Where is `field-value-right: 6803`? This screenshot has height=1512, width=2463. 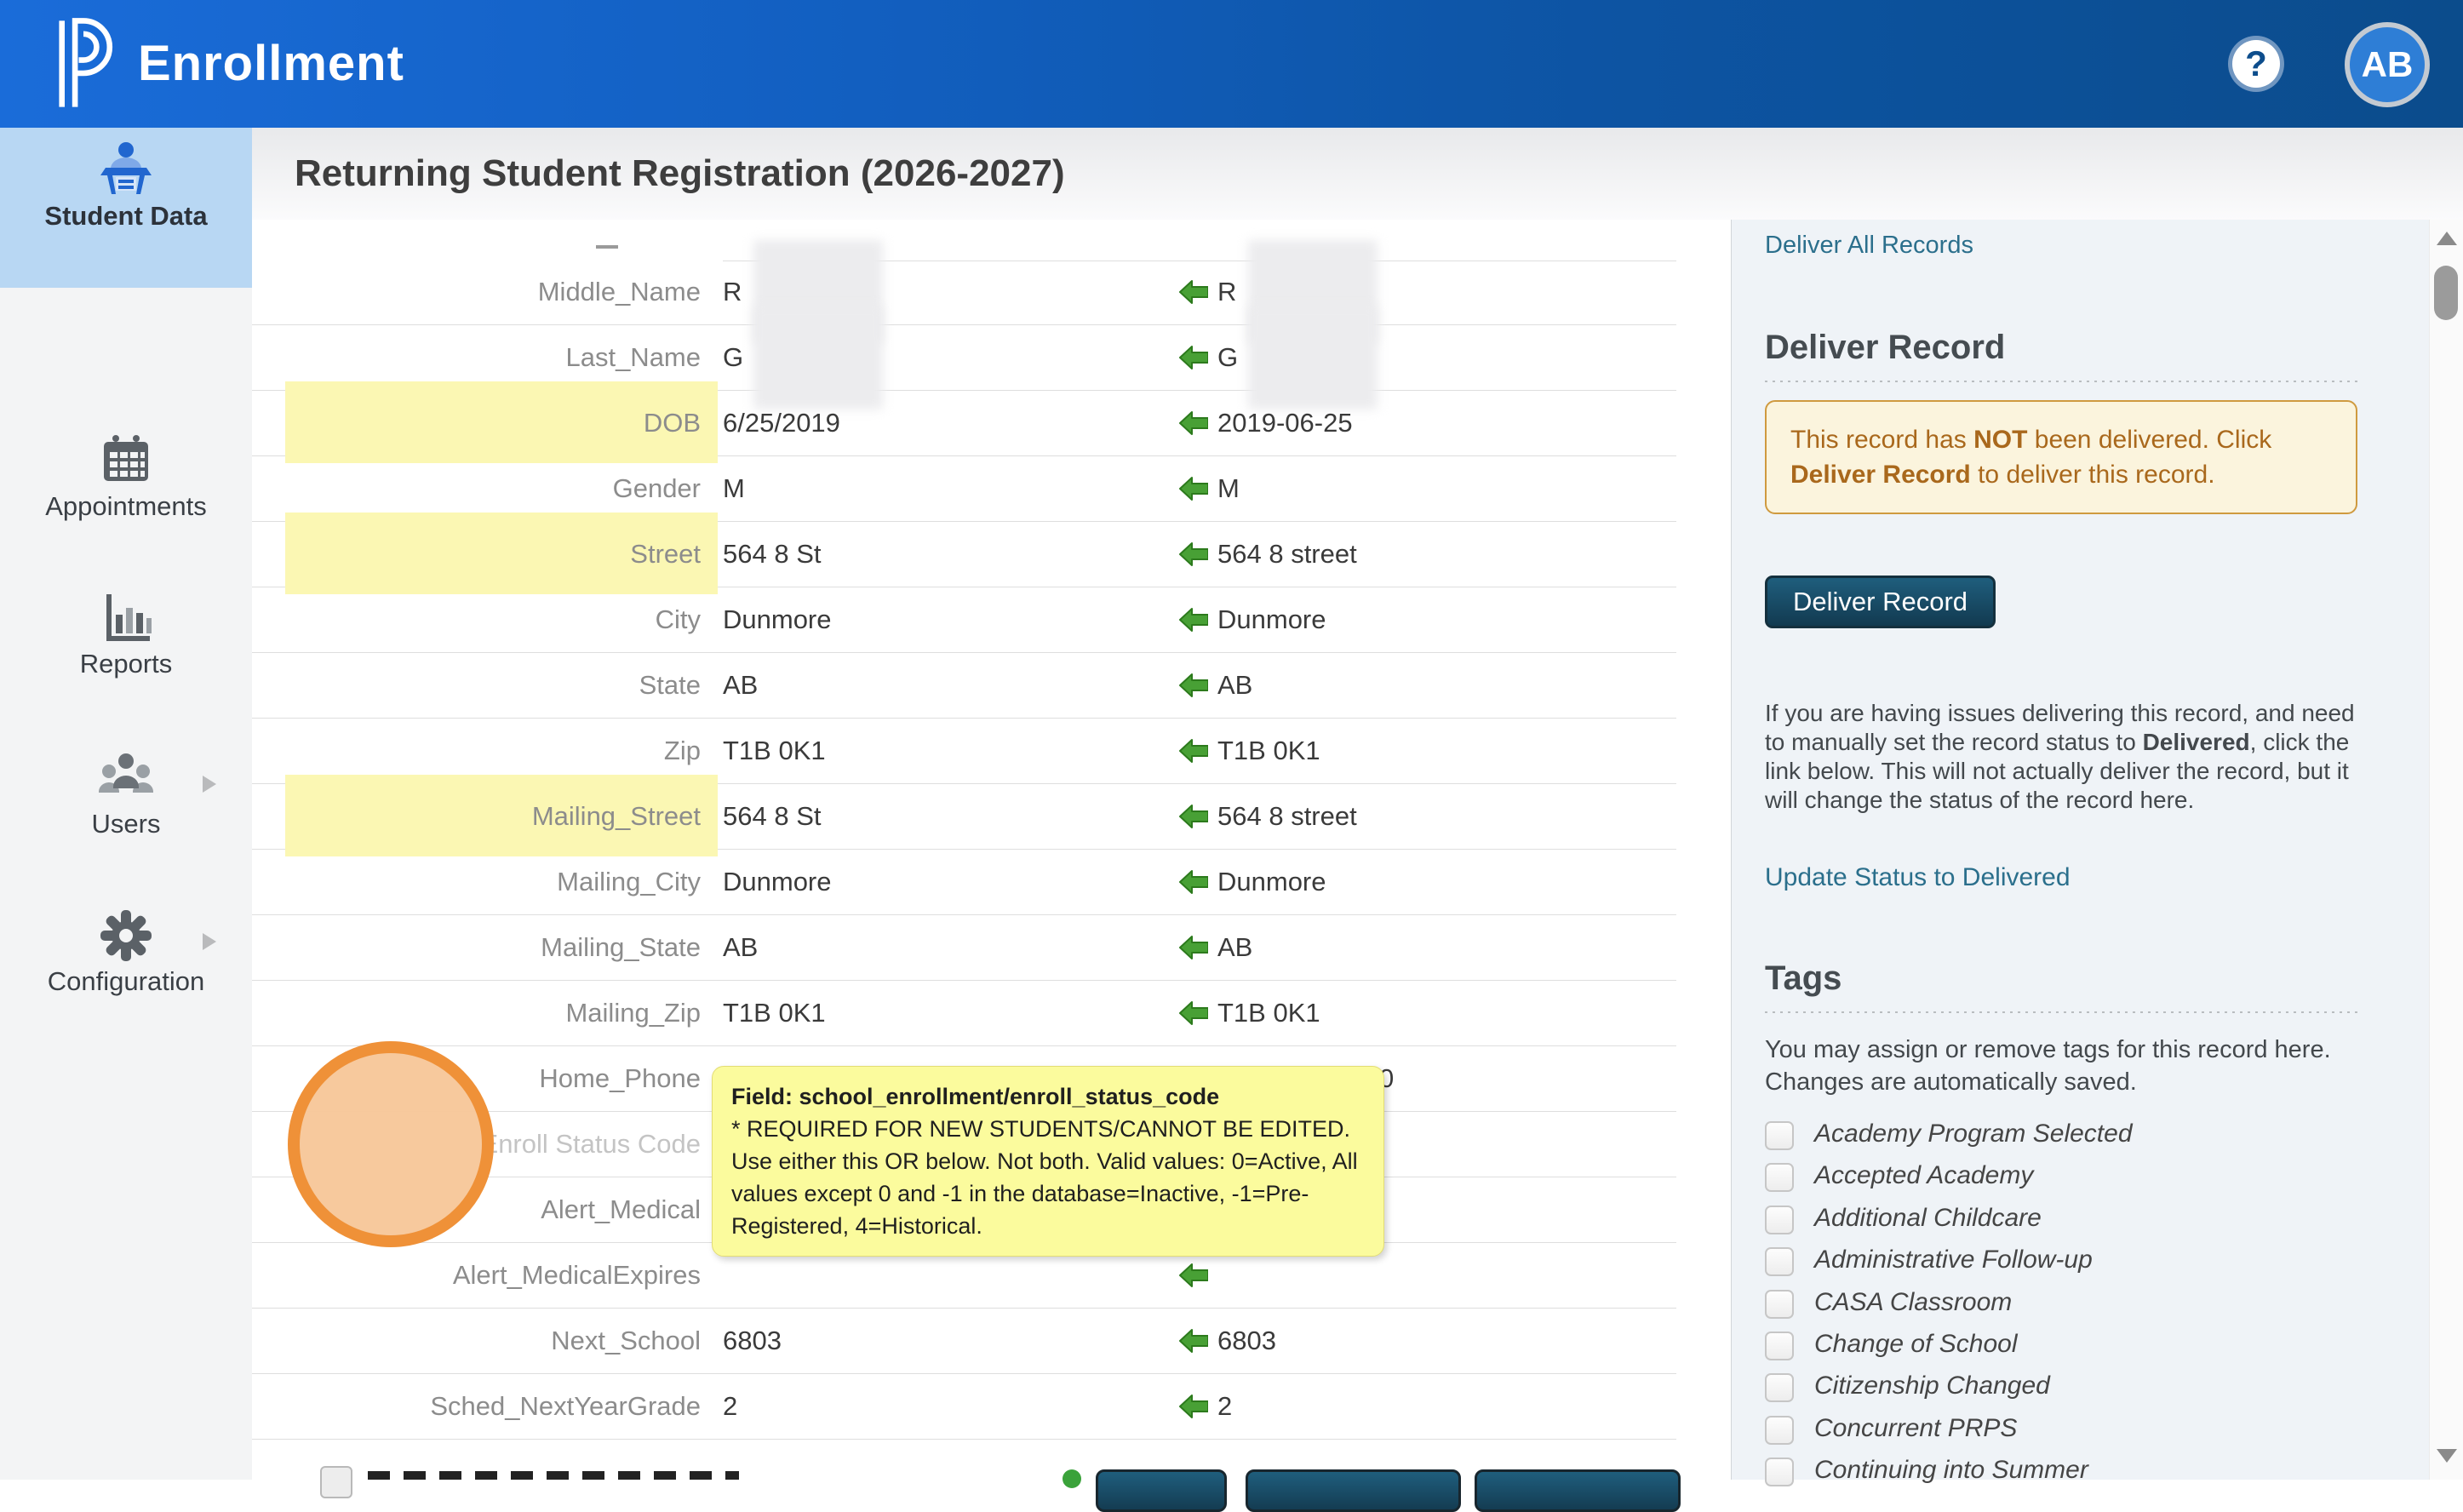
field-value-right: 6803 is located at coordinates (1247, 1340).